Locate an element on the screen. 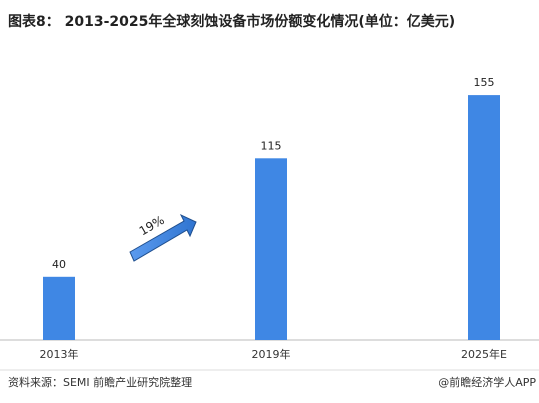 Image resolution: width=539 pixels, height=403 pixels. source: 资料来源：SEMI 前瞻产业研究院整理 is located at coordinates (100, 382).